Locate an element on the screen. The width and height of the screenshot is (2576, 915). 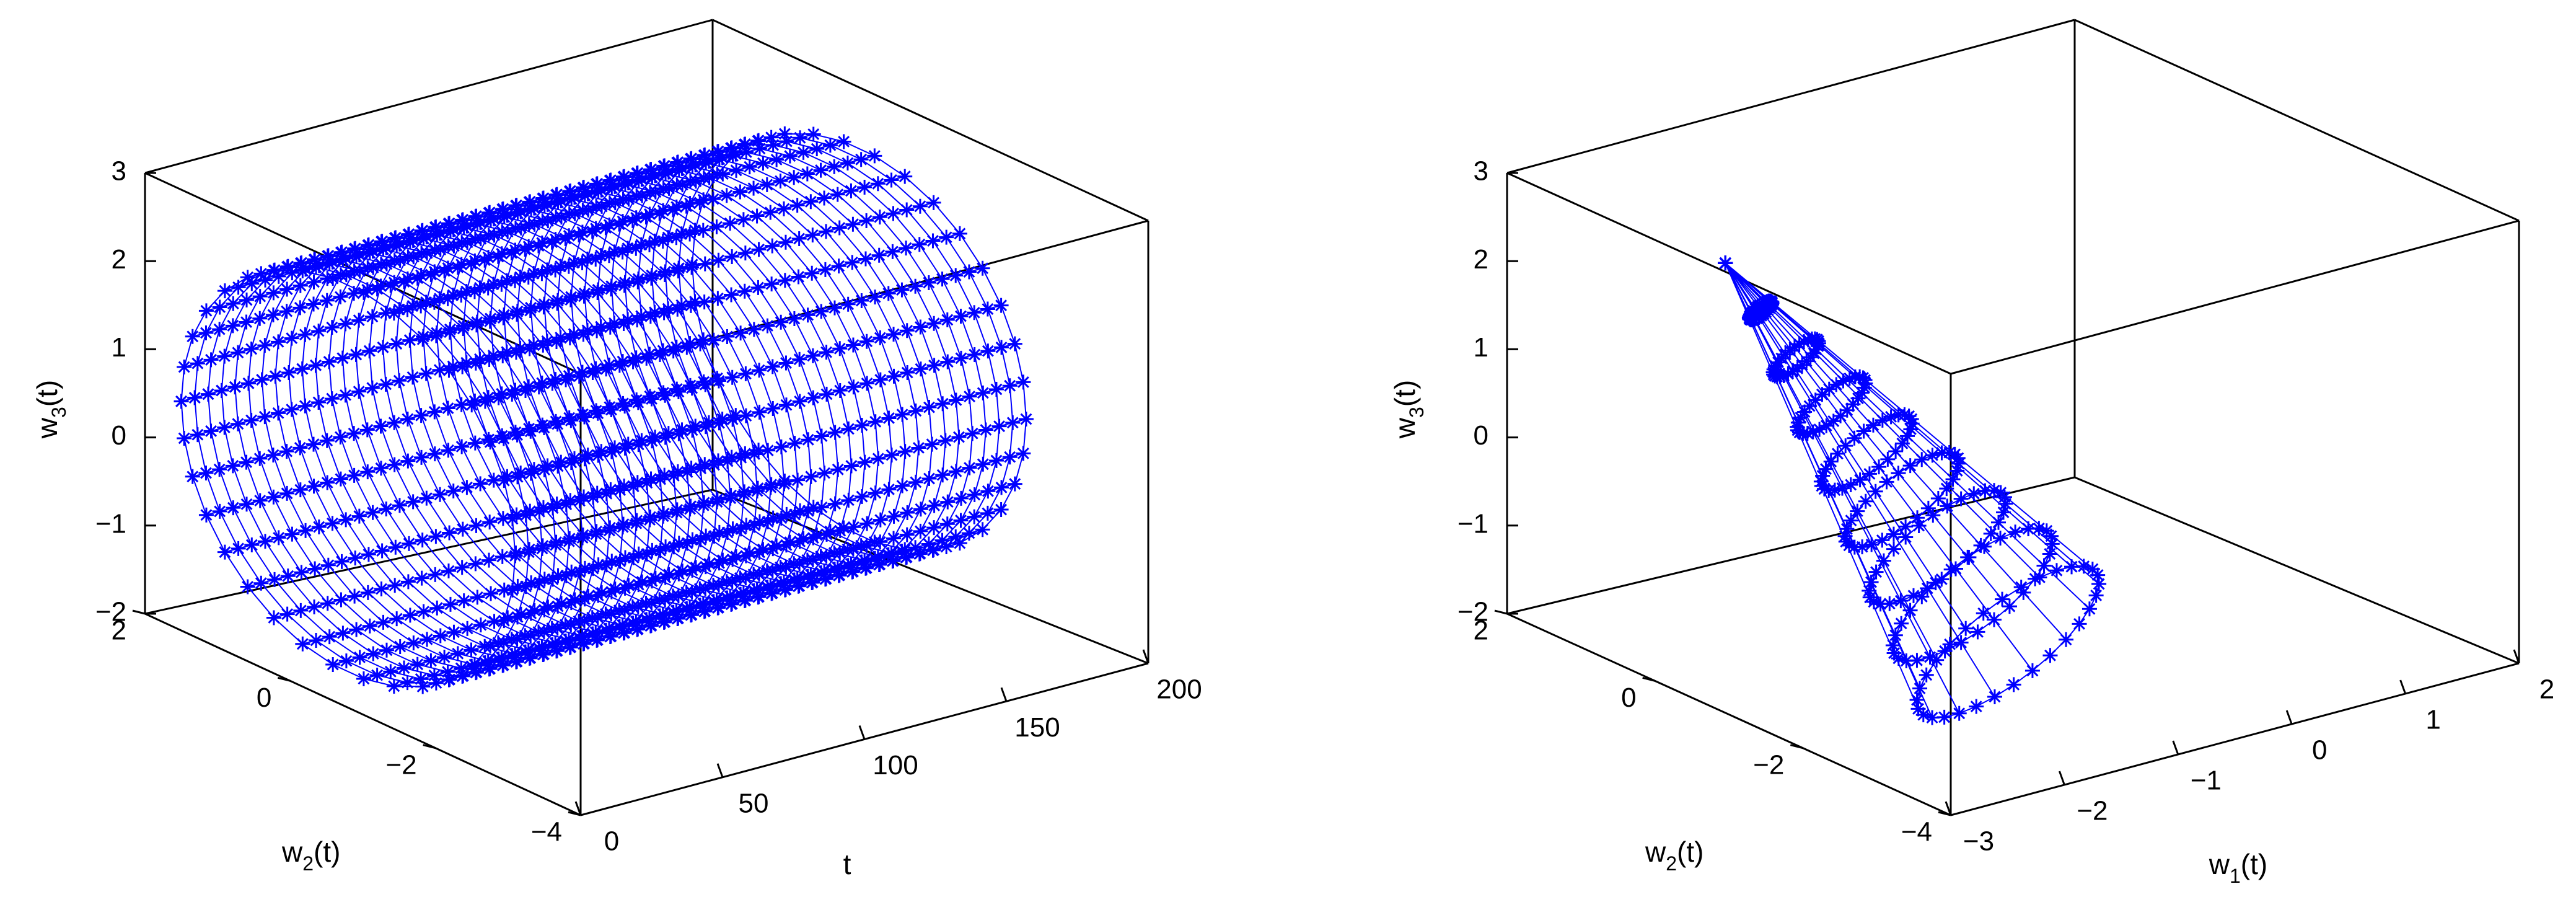
tick-label: 0 is located at coordinates (119, 435).